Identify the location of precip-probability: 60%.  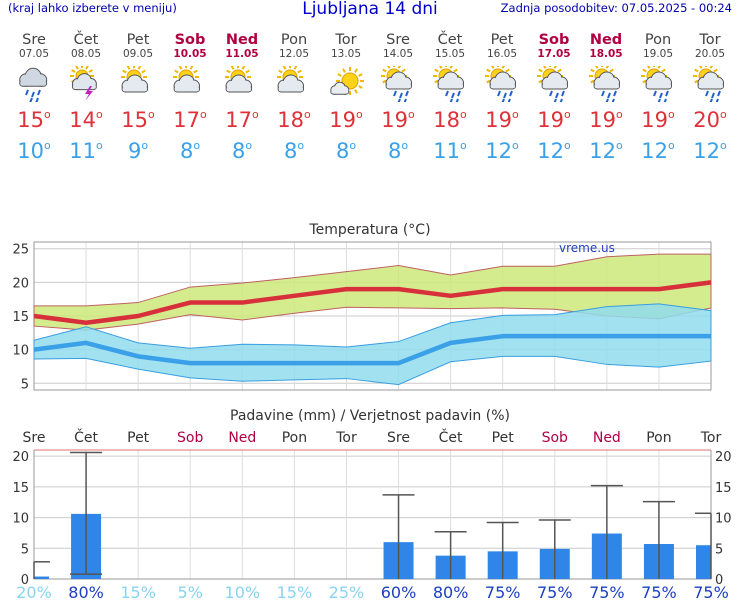
(399, 591).